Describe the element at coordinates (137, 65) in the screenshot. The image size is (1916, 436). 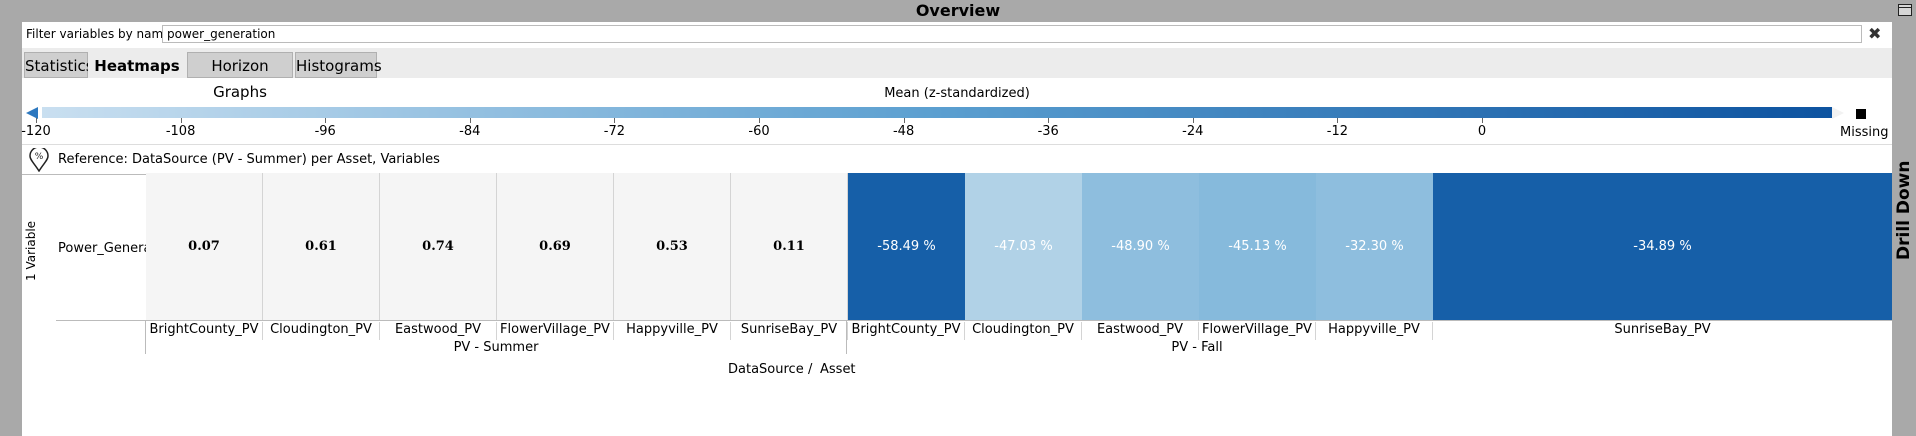
I see `tab-heatmaps: Heatmaps` at that location.